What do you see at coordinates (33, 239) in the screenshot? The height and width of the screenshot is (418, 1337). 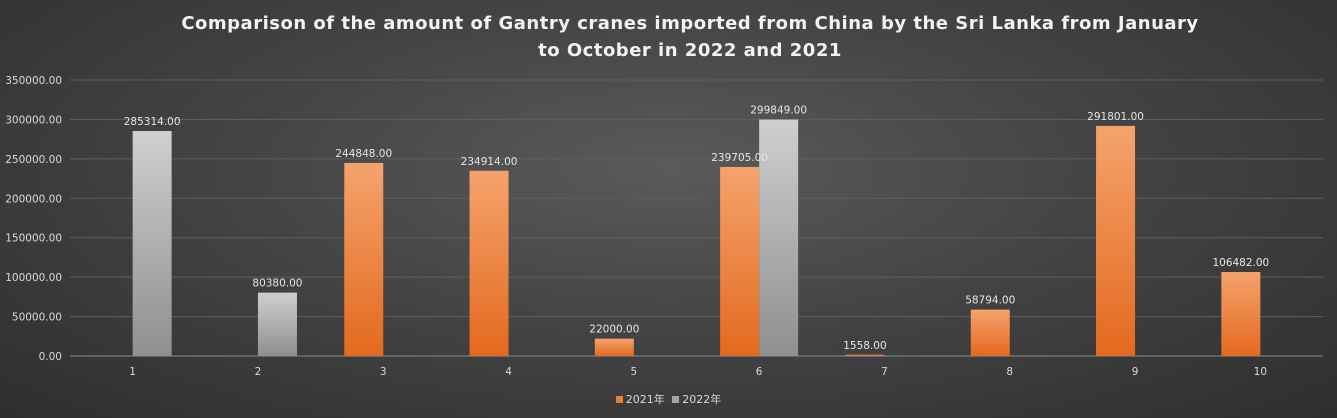 I see `y-tick-label: 150000.00` at bounding box center [33, 239].